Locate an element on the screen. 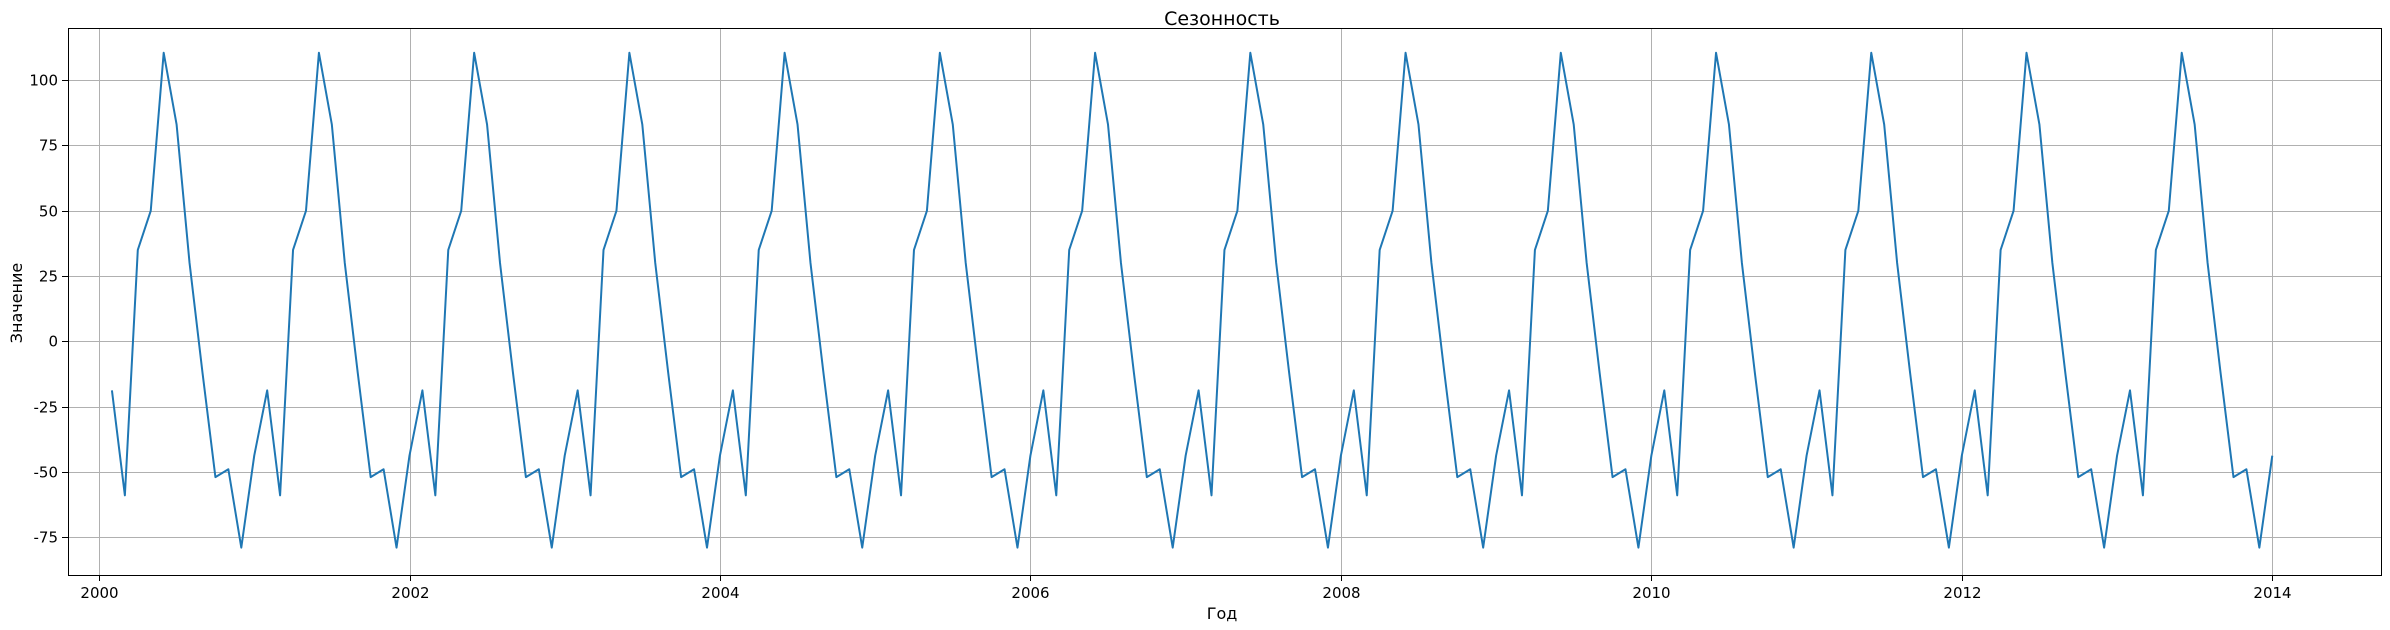 This screenshot has height=630, width=2390. x-tick-label: 2008 is located at coordinates (1341, 593).